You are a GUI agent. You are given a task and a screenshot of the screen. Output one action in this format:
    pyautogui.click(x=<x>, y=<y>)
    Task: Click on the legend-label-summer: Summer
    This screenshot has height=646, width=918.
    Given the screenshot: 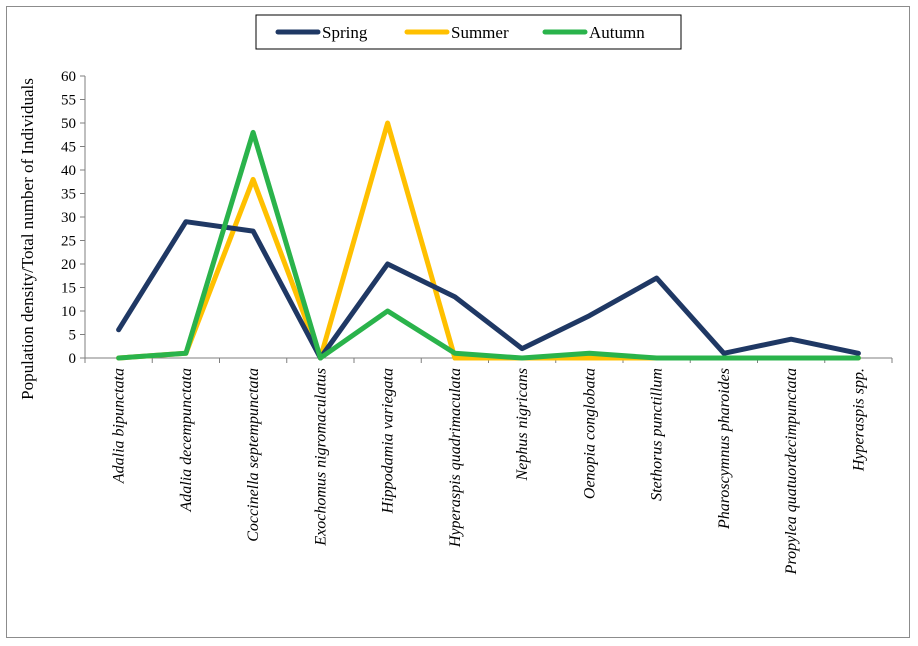 What is the action you would take?
    pyautogui.click(x=480, y=32)
    